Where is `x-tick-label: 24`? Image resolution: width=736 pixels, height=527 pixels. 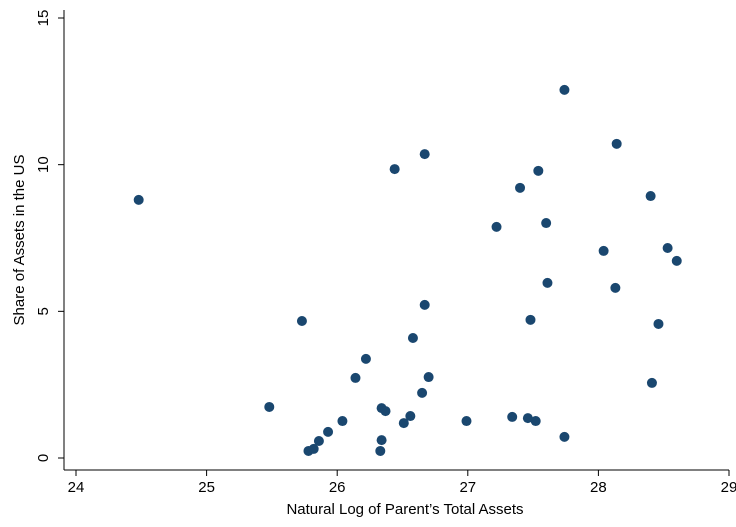 x-tick-label: 24 is located at coordinates (76, 487).